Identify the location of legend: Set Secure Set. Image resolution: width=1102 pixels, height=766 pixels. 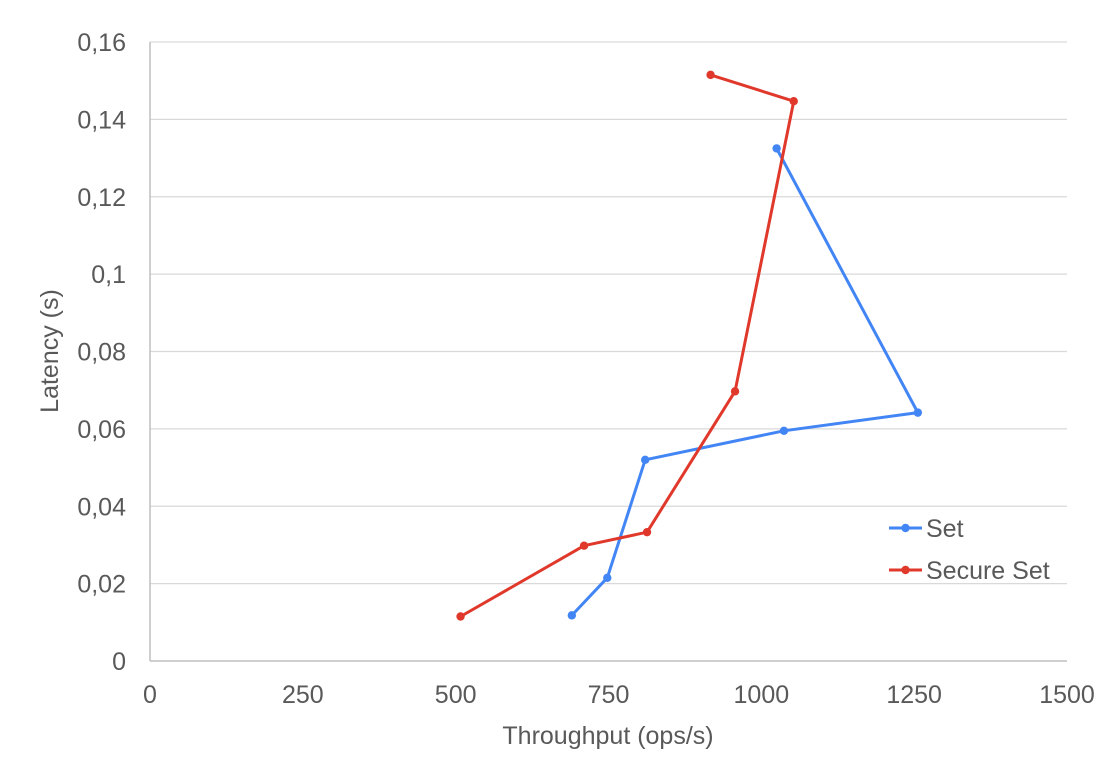
(969, 550).